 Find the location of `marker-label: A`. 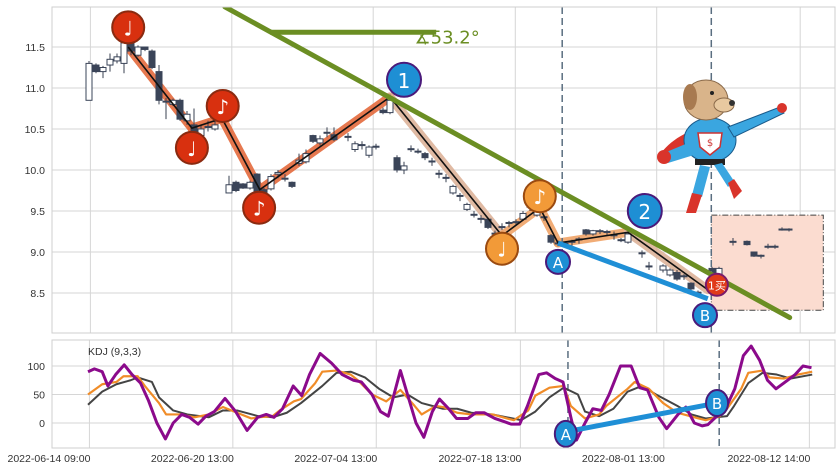

marker-label: A is located at coordinates (558, 263).